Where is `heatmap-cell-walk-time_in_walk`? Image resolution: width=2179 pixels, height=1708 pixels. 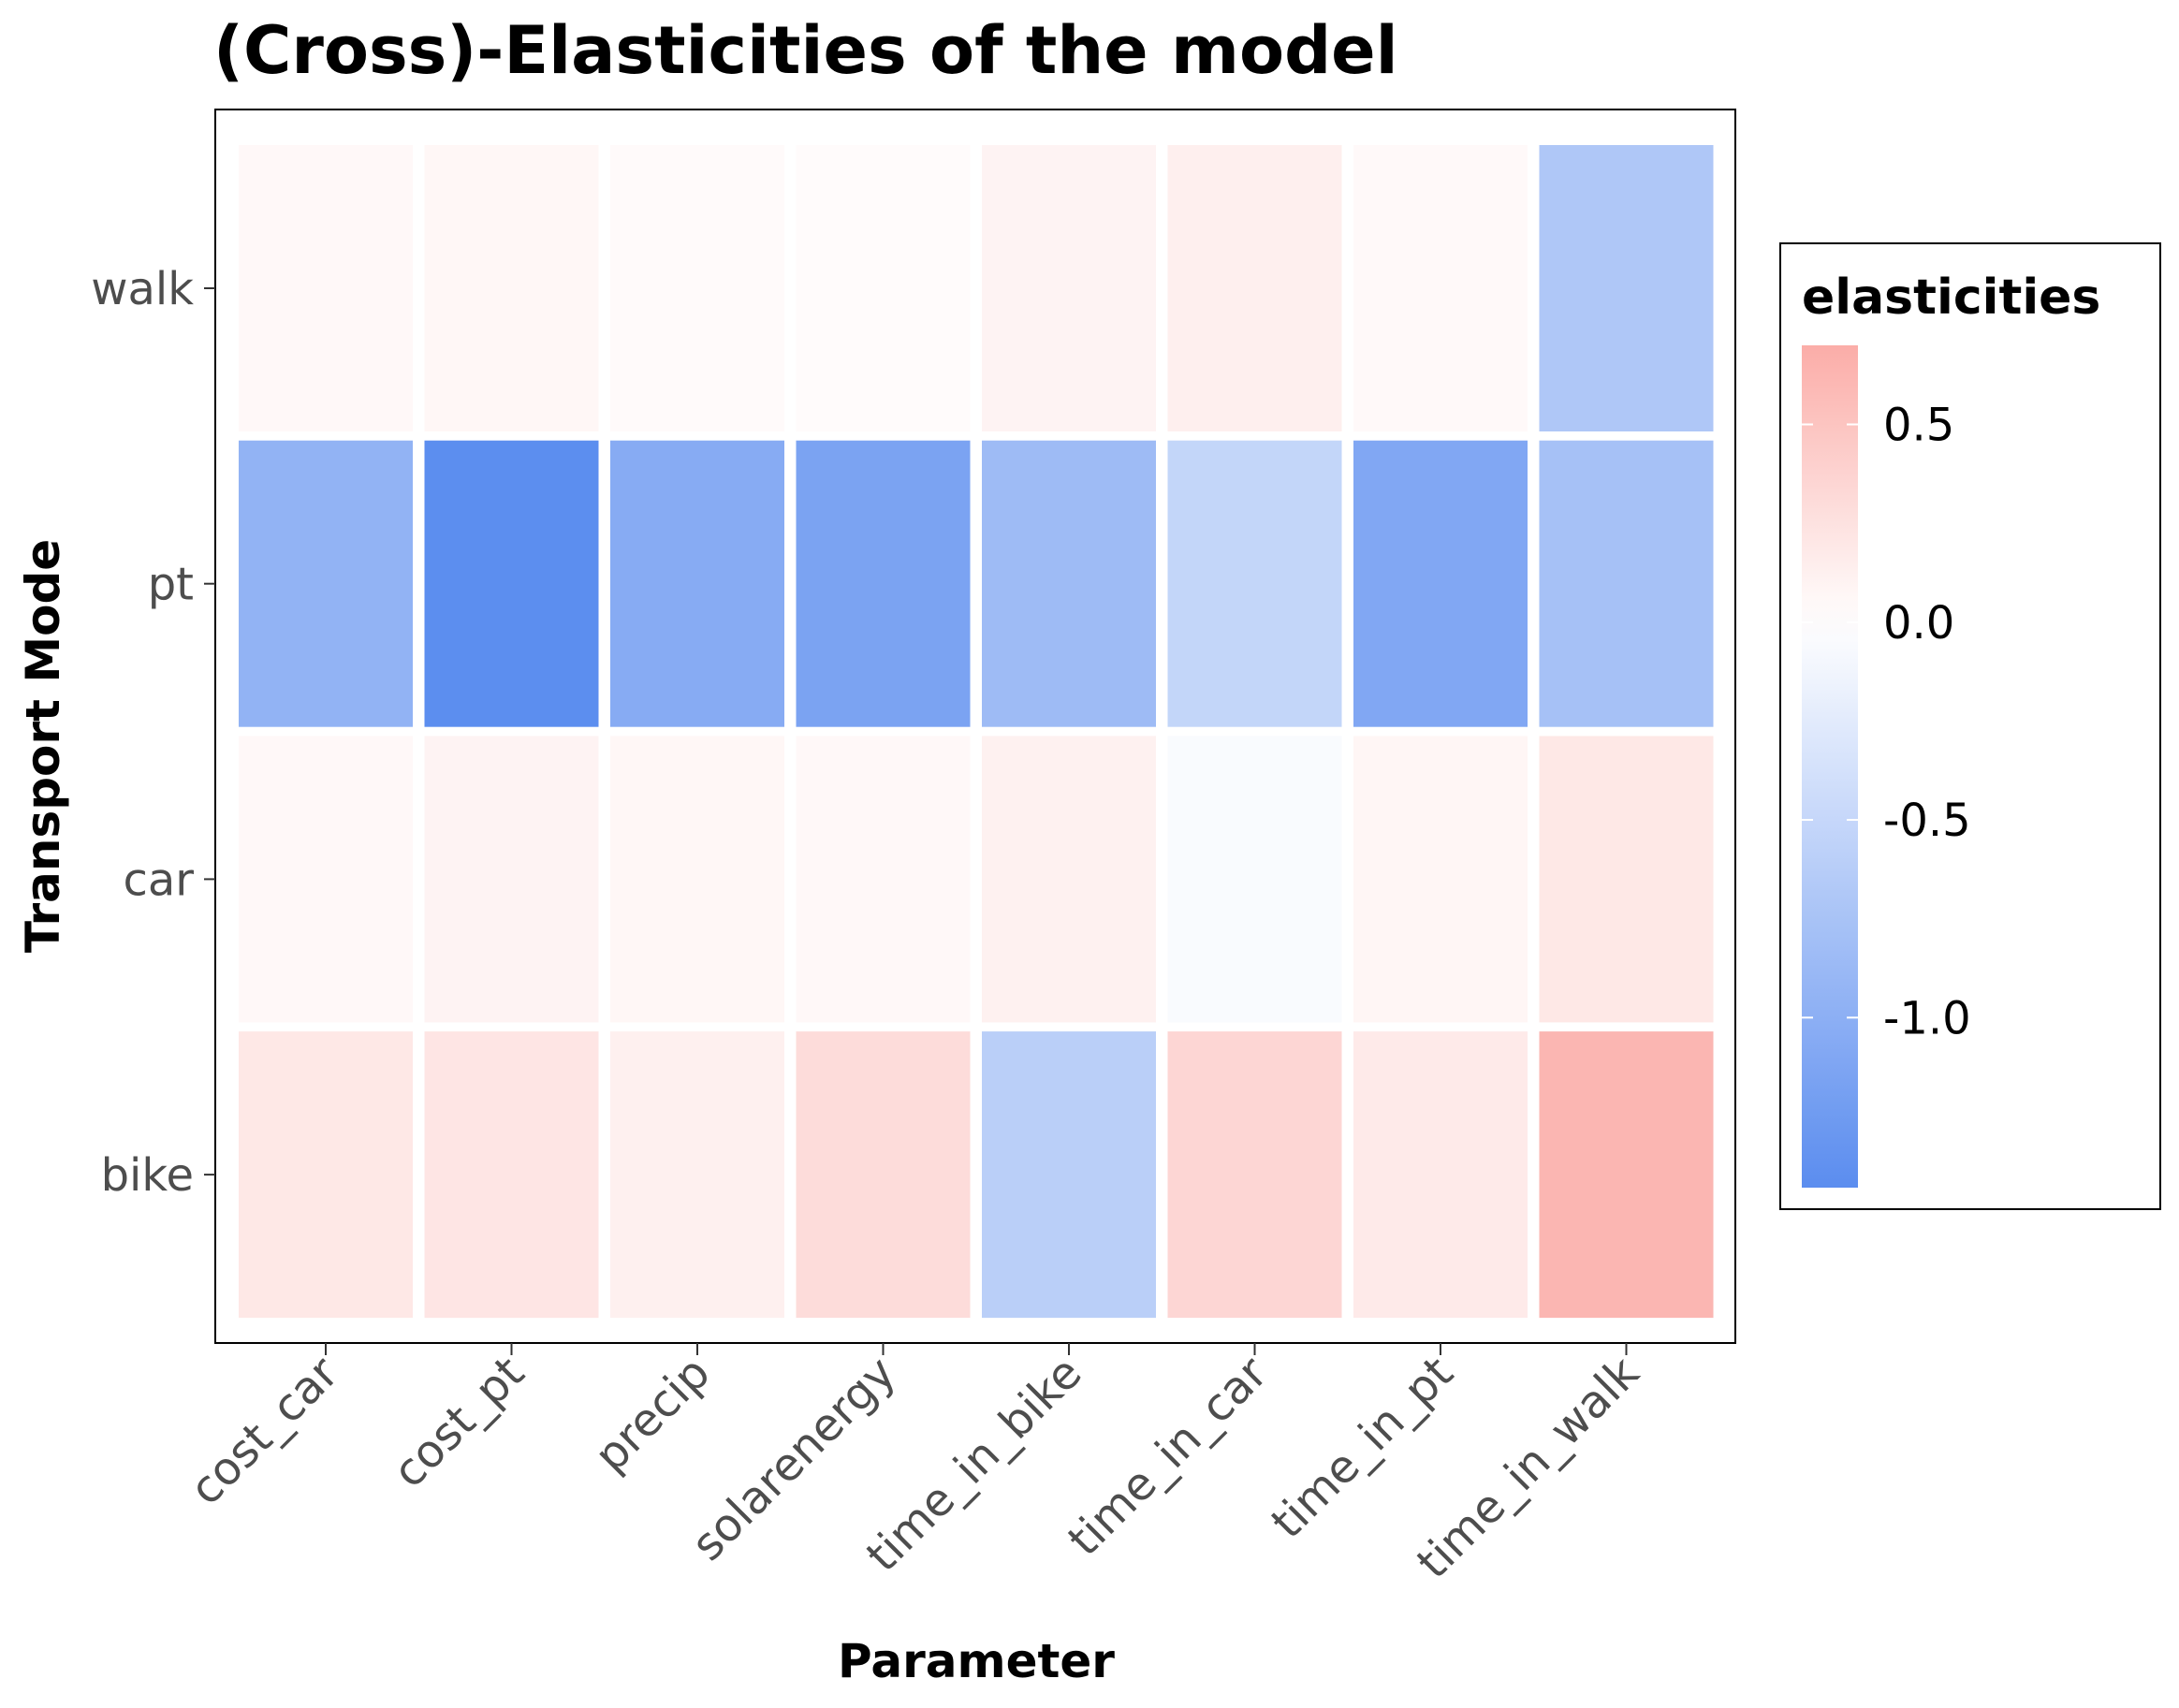
heatmap-cell-walk-time_in_walk is located at coordinates (1626, 288).